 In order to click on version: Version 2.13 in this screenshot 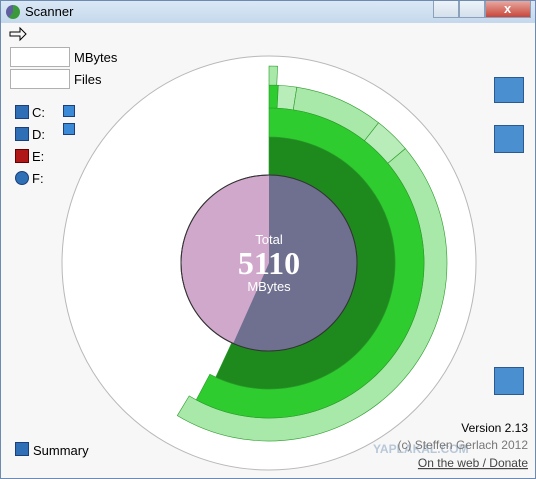, I will do `click(494, 428)`.